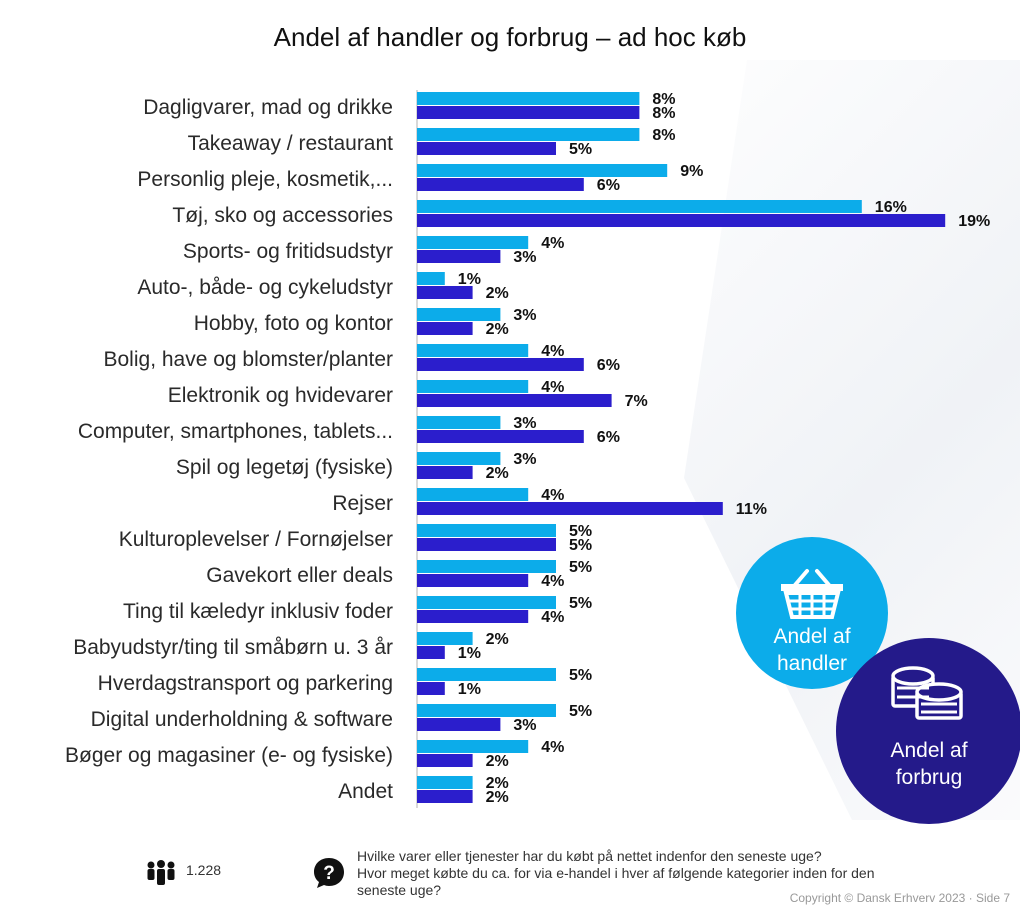  What do you see at coordinates (291, 143) in the screenshot?
I see `category-label: Takeaway / restaurant` at bounding box center [291, 143].